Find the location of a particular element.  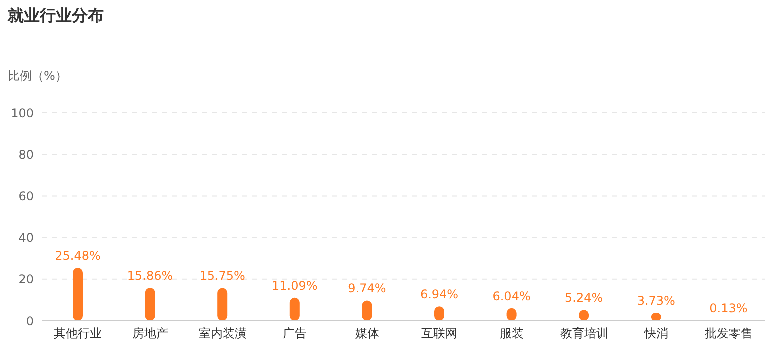

y-axis-title: 比例（%） is located at coordinates (38, 76).